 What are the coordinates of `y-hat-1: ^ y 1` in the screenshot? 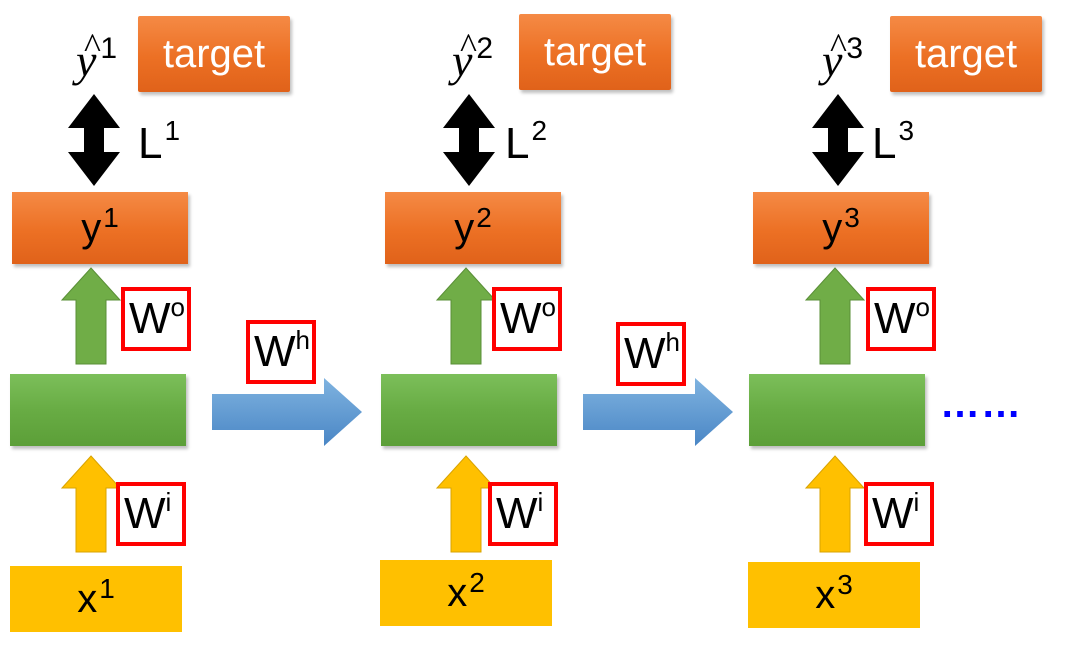 It's located at (97, 56).